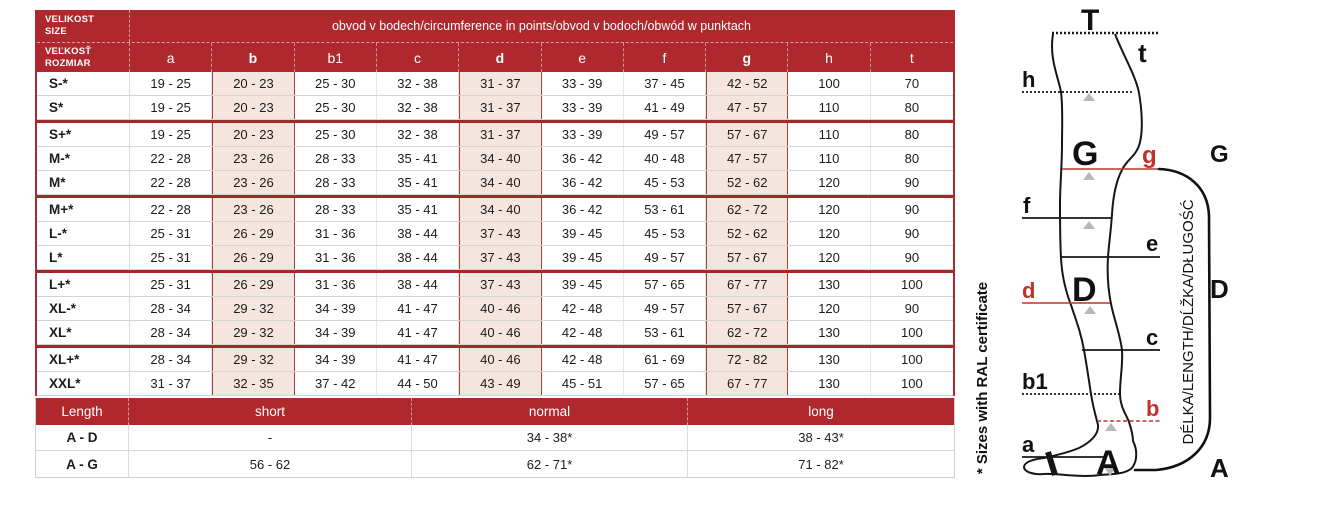  What do you see at coordinates (583, 284) in the screenshot?
I see `cell-e: 39 - 45` at bounding box center [583, 284].